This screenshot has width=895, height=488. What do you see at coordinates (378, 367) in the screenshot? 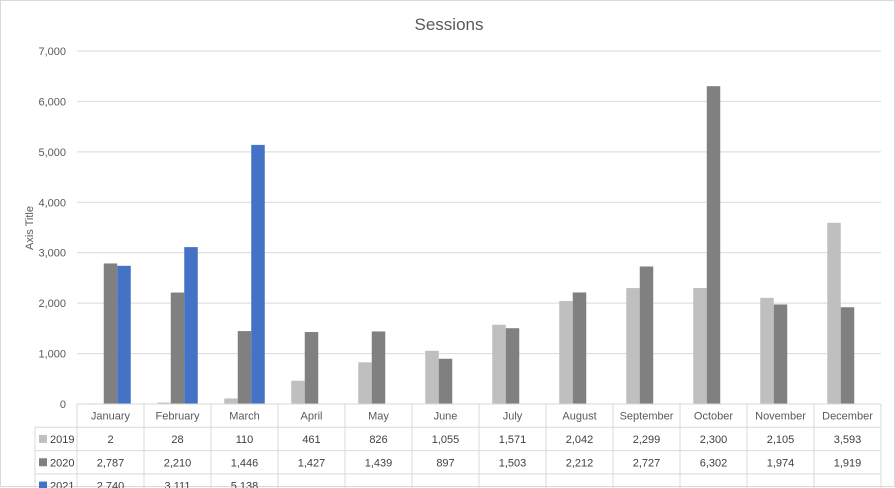
I see `bar-2020-may` at bounding box center [378, 367].